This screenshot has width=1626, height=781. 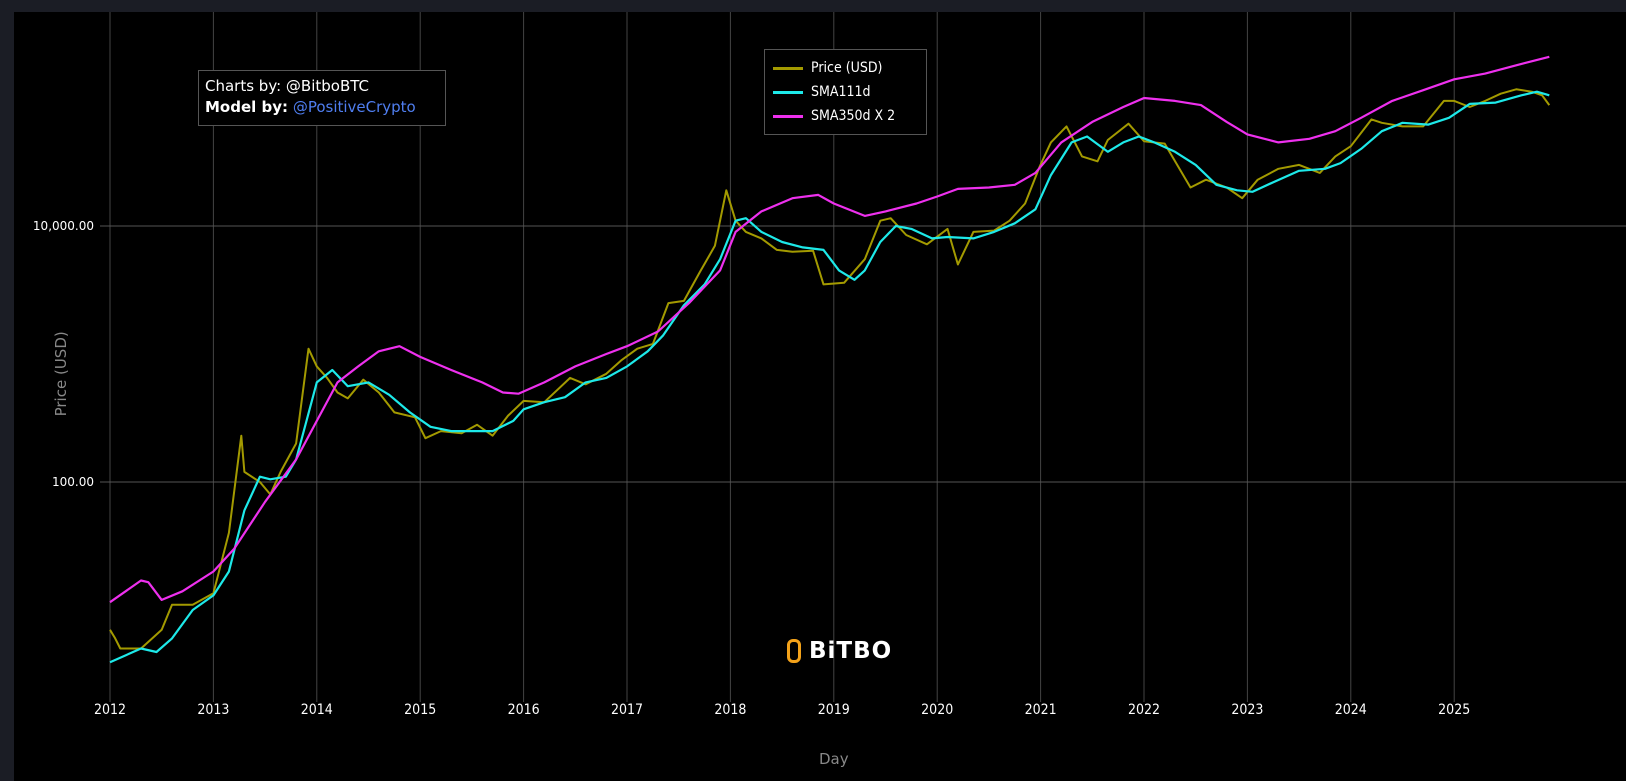 What do you see at coordinates (788, 68) in the screenshot?
I see `legend-swatch-price` at bounding box center [788, 68].